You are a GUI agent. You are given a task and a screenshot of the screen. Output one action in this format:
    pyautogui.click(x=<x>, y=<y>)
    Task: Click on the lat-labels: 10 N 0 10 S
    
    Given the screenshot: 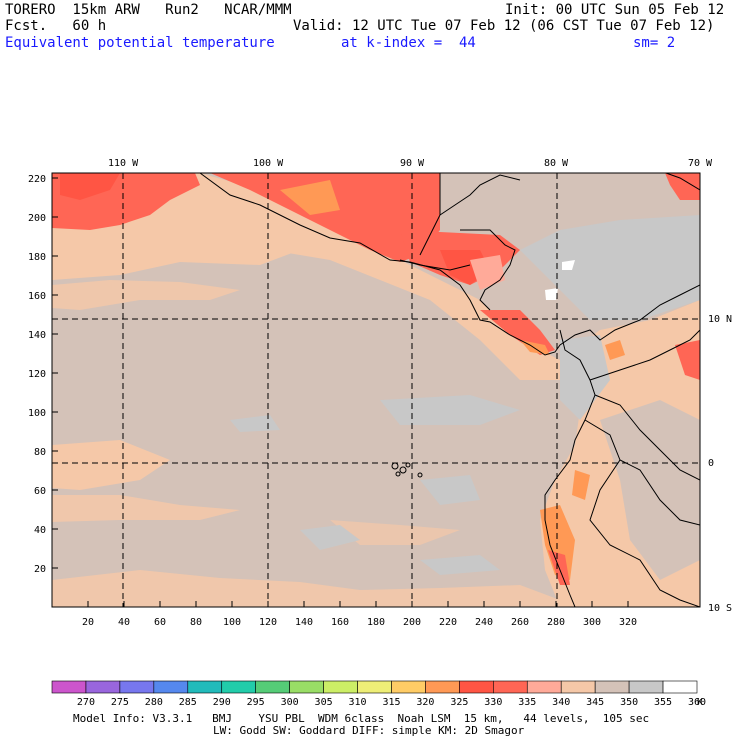 What is the action you would take?
    pyautogui.click(x=720, y=464)
    